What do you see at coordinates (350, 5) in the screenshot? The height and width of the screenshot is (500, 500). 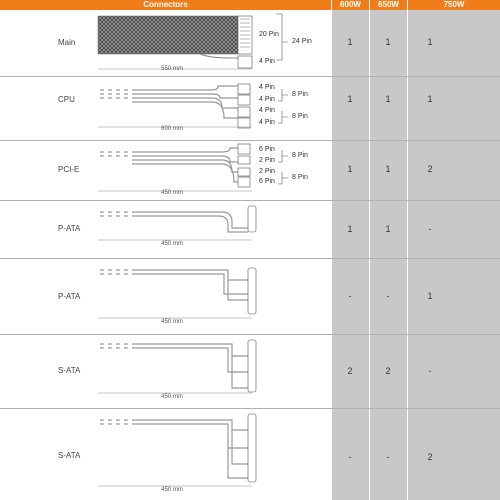 I see `header-600w: 600W` at bounding box center [350, 5].